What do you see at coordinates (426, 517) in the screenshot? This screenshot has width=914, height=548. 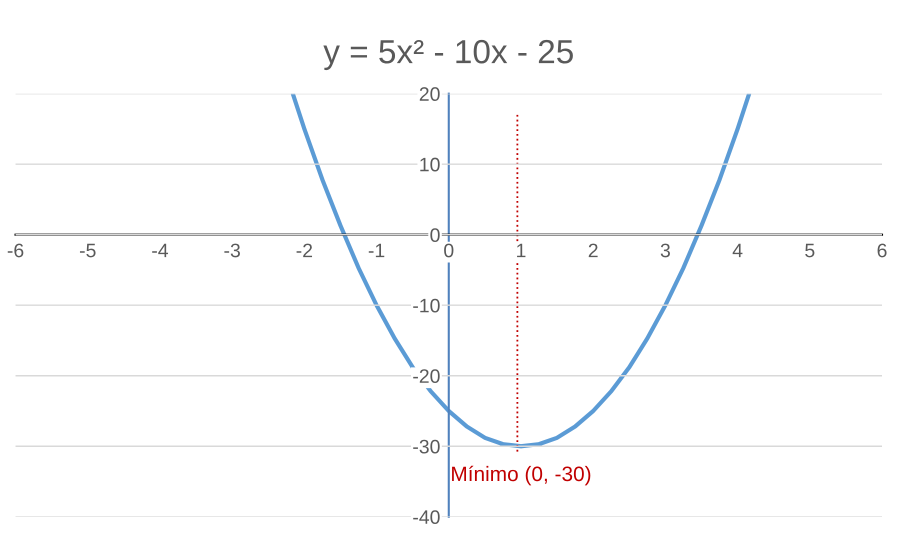 I see `y-tick-label: -40` at bounding box center [426, 517].